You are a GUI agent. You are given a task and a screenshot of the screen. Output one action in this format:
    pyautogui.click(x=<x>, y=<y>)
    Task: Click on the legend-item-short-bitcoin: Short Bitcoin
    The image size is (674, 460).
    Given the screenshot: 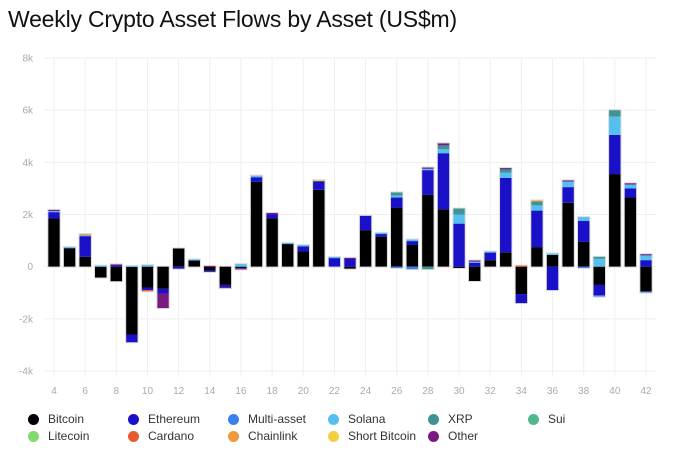 What is the action you would take?
    pyautogui.click(x=372, y=436)
    